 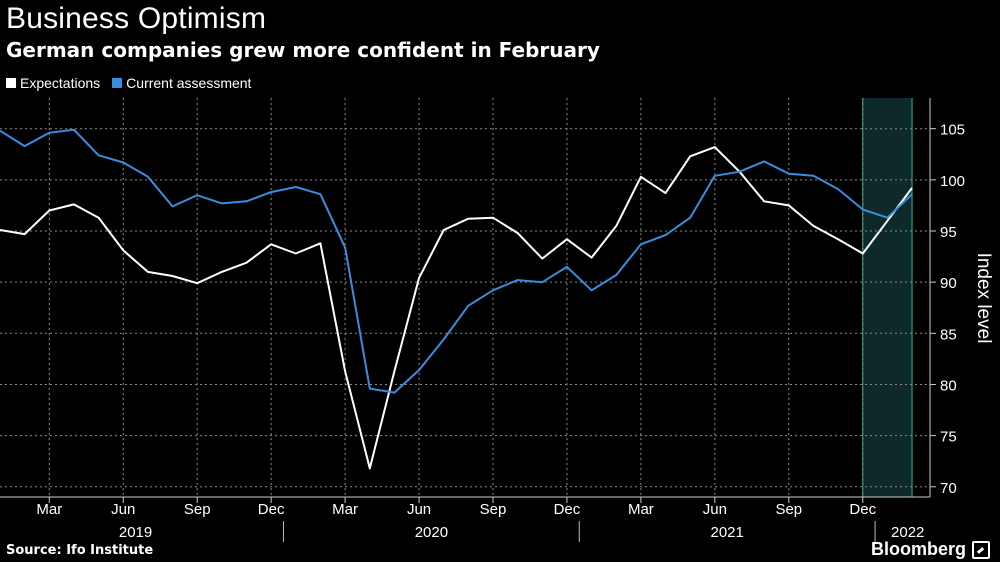 I want to click on y-tick-label: 70, so click(x=948, y=488).